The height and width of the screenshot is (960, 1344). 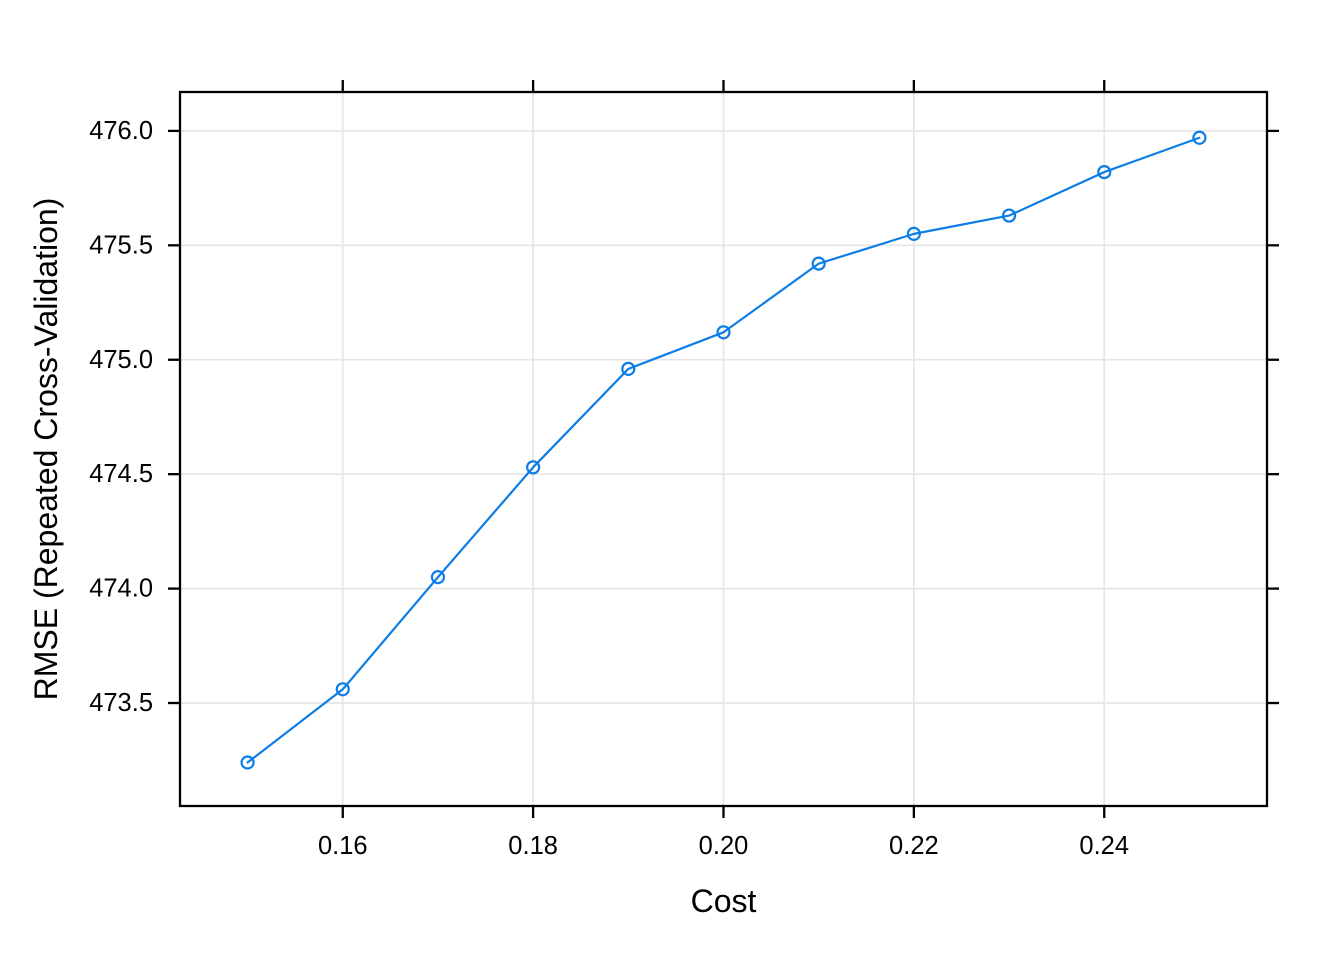 What do you see at coordinates (724, 846) in the screenshot?
I see `x-tick-label: 0.20` at bounding box center [724, 846].